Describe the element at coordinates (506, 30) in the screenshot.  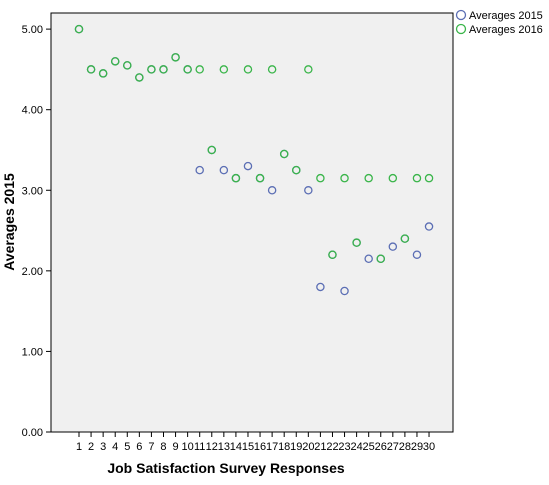
I see `legend-label: Averages 2016` at that location.